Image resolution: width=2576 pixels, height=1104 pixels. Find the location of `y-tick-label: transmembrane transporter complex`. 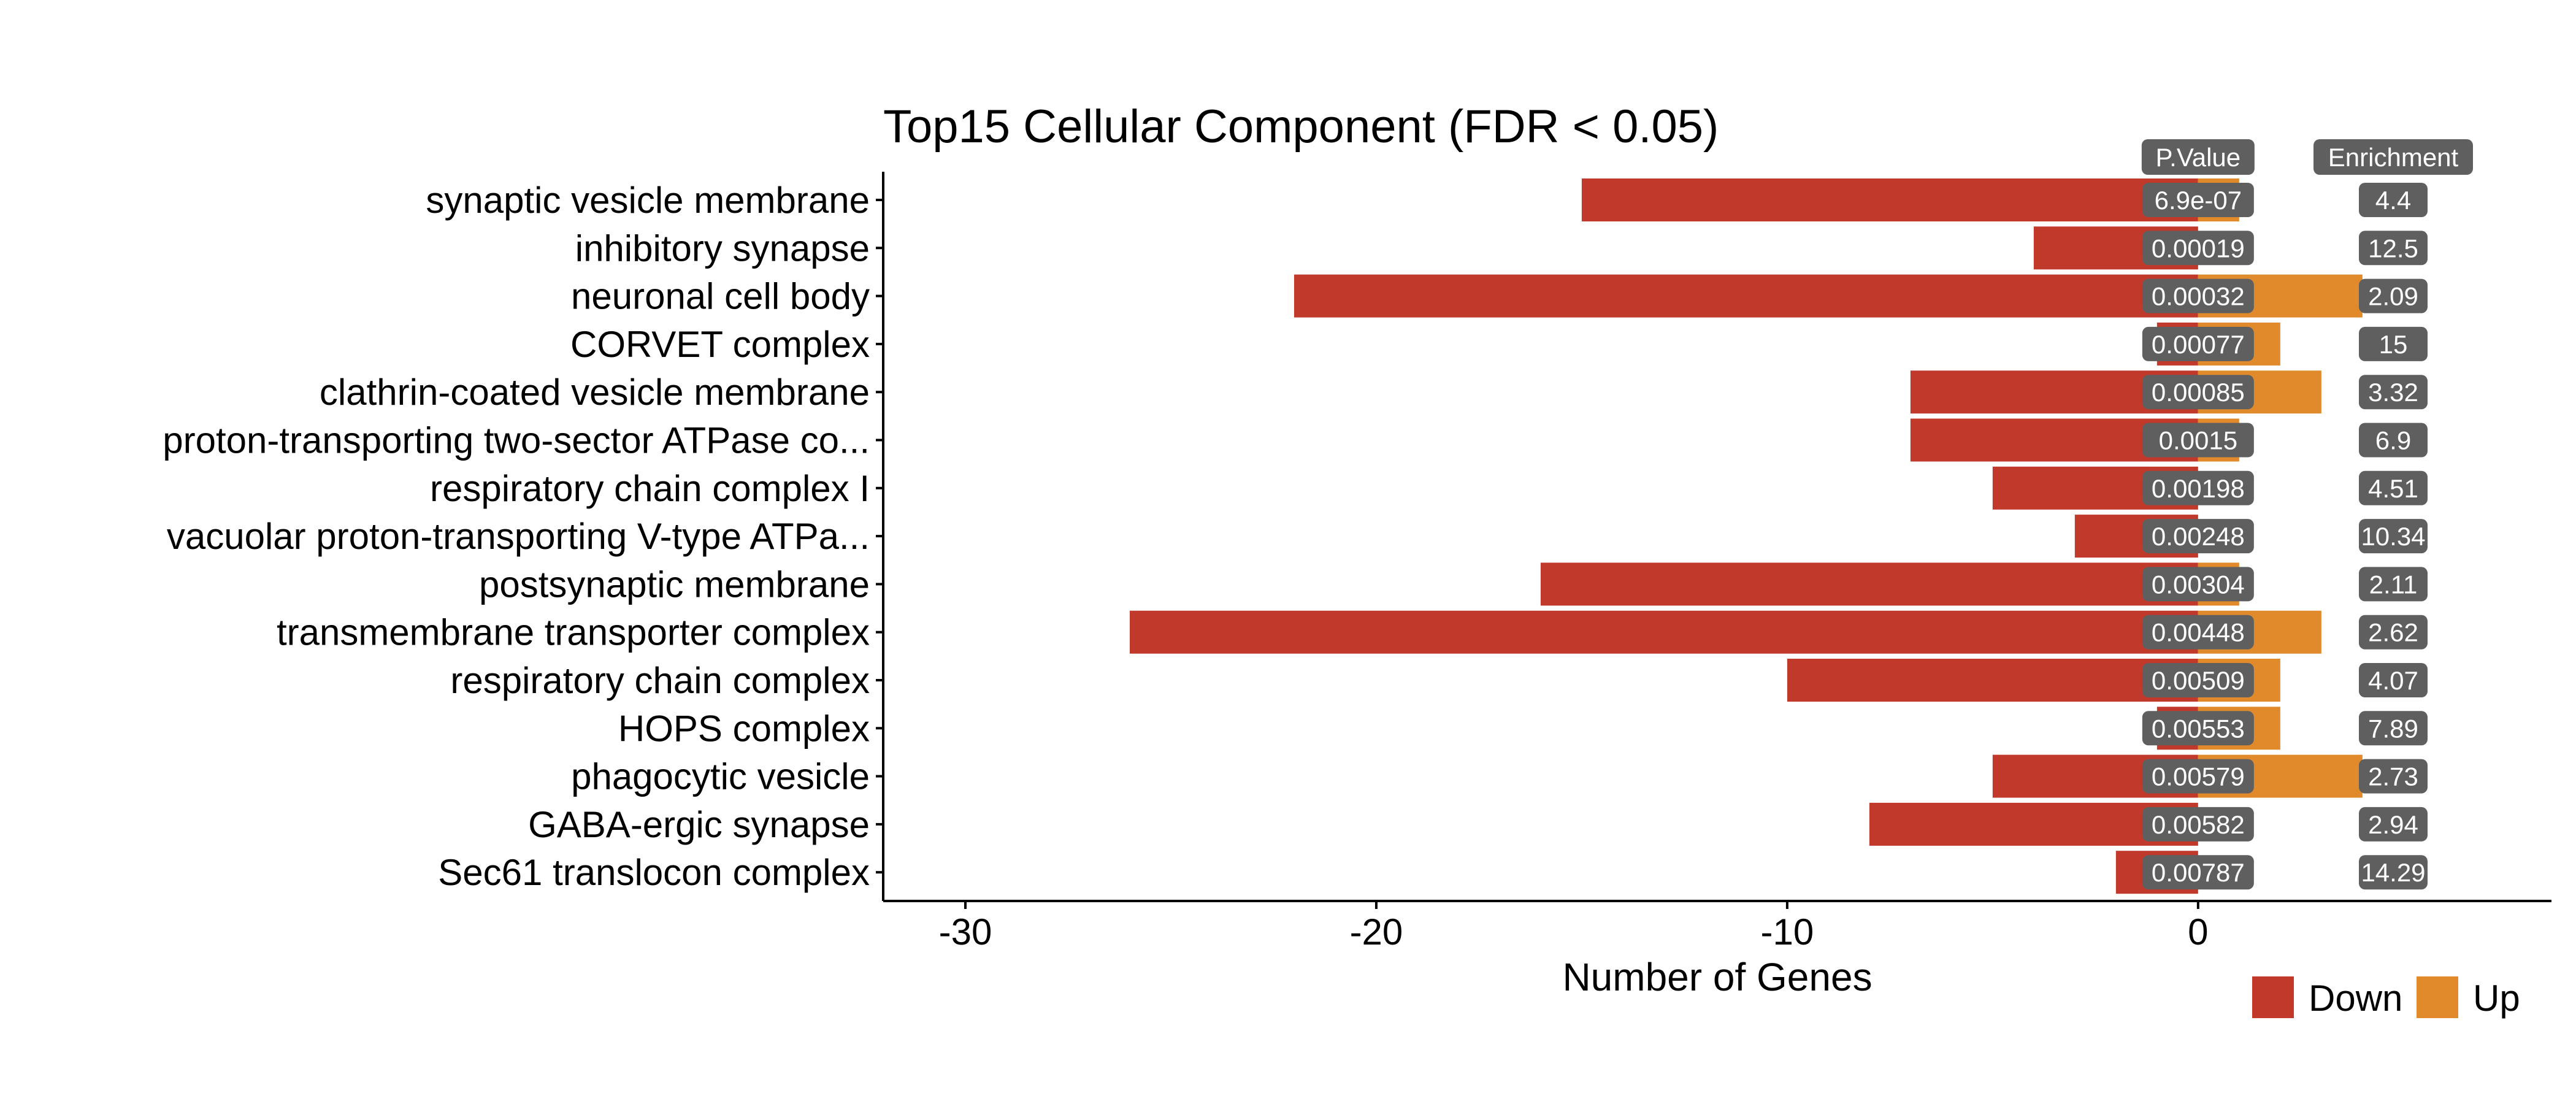

y-tick-label: transmembrane transporter complex is located at coordinates (573, 632).